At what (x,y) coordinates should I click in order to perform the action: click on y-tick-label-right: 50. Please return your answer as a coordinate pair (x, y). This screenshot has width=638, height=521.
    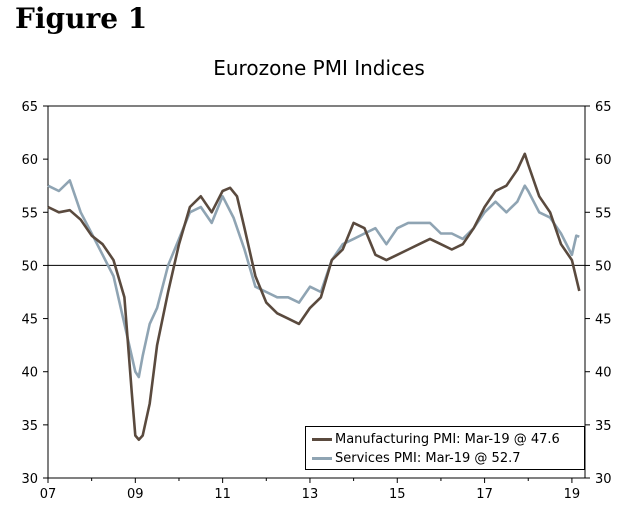
    Looking at the image, I should click on (603, 266).